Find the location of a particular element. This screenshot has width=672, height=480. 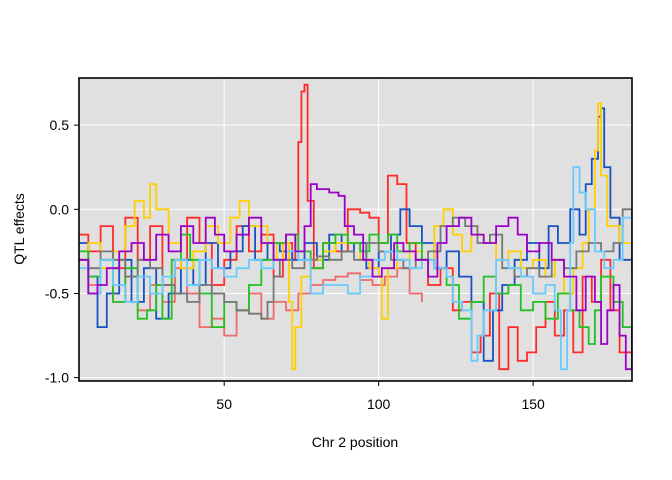

y-tick-label-2: 0.0 is located at coordinates (60, 209).